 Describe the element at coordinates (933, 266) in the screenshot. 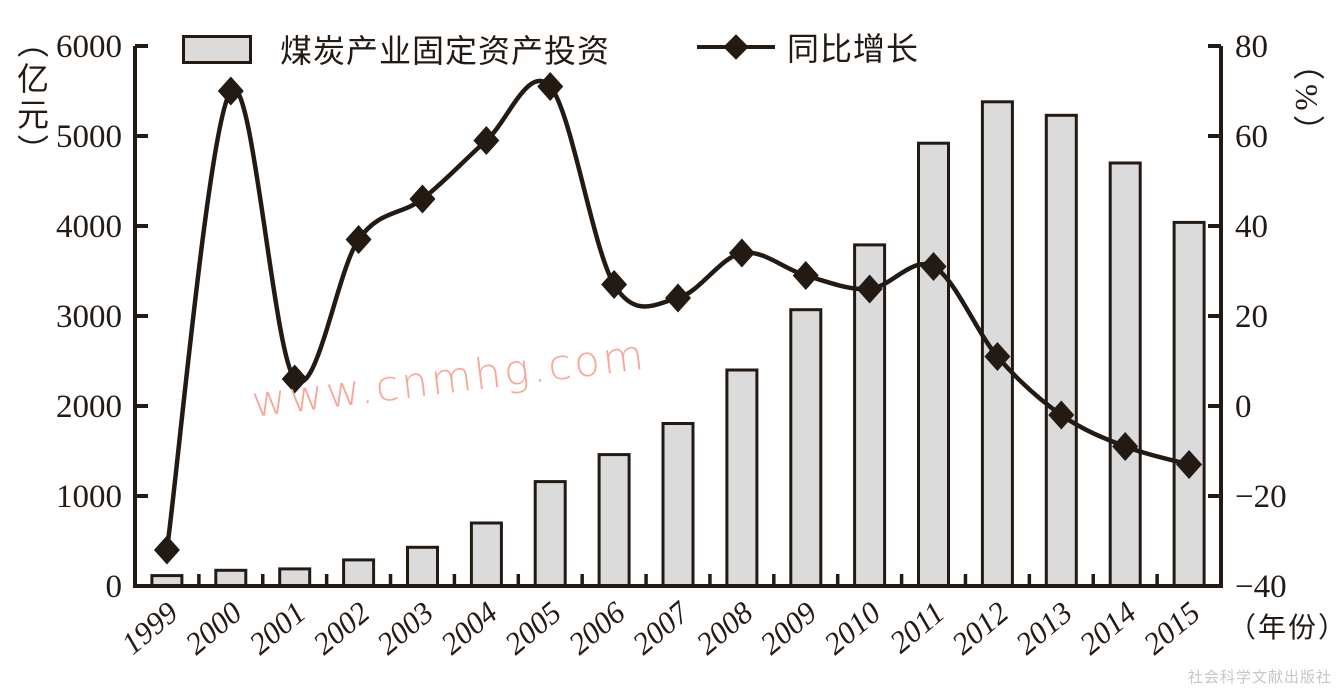

I see `line-point-2011` at that location.